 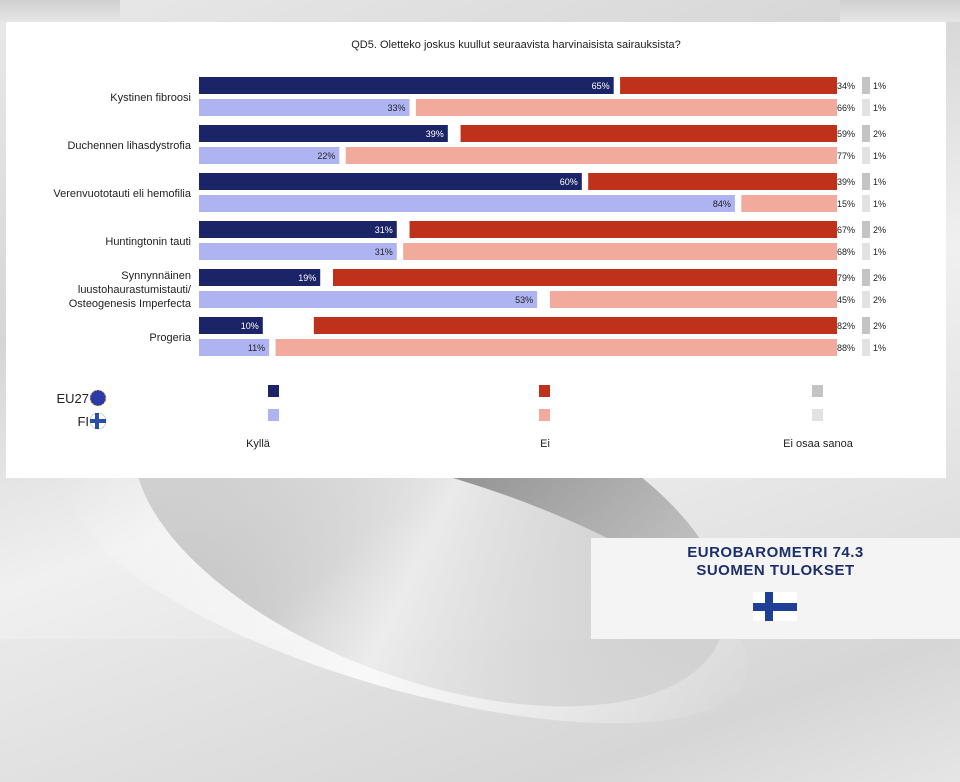 What do you see at coordinates (273, 415) in the screenshot?
I see `legend-swatch-fi-kylla` at bounding box center [273, 415].